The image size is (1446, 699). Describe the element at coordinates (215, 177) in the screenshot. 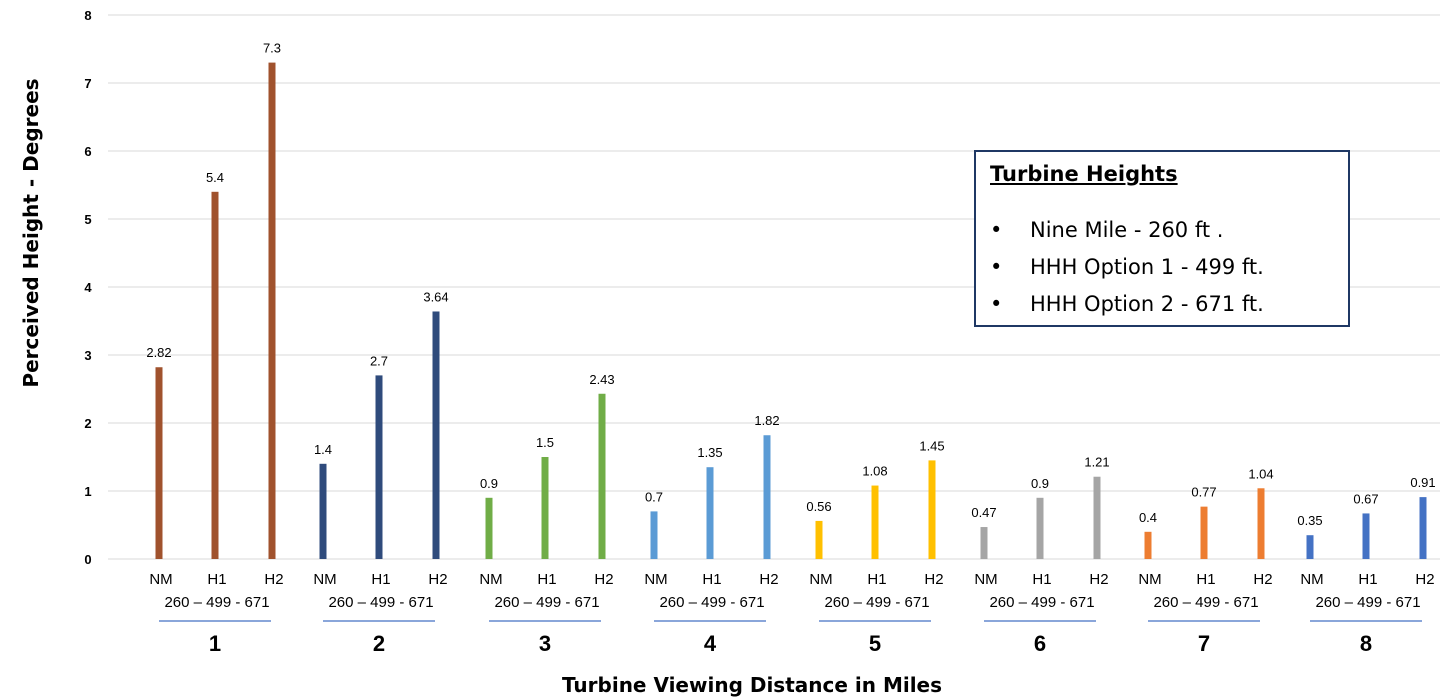

I see `data-label: 5.4` at that location.